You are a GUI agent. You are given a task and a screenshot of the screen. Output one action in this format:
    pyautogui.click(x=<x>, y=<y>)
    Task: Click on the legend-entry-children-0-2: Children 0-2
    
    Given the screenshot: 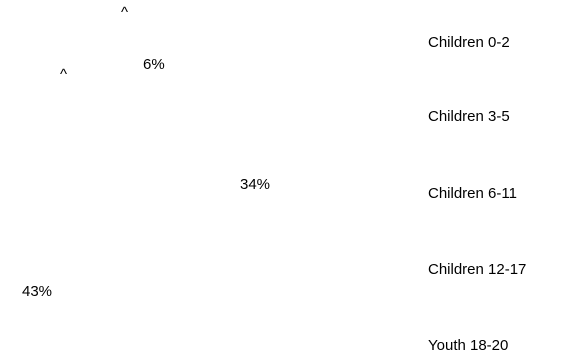 What is the action you would take?
    pyautogui.click(x=469, y=42)
    